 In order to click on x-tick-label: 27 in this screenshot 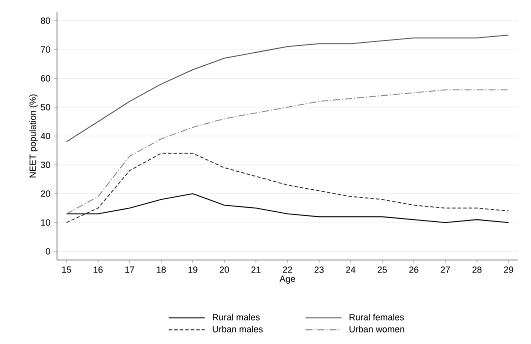, I will do `click(445, 269)`.